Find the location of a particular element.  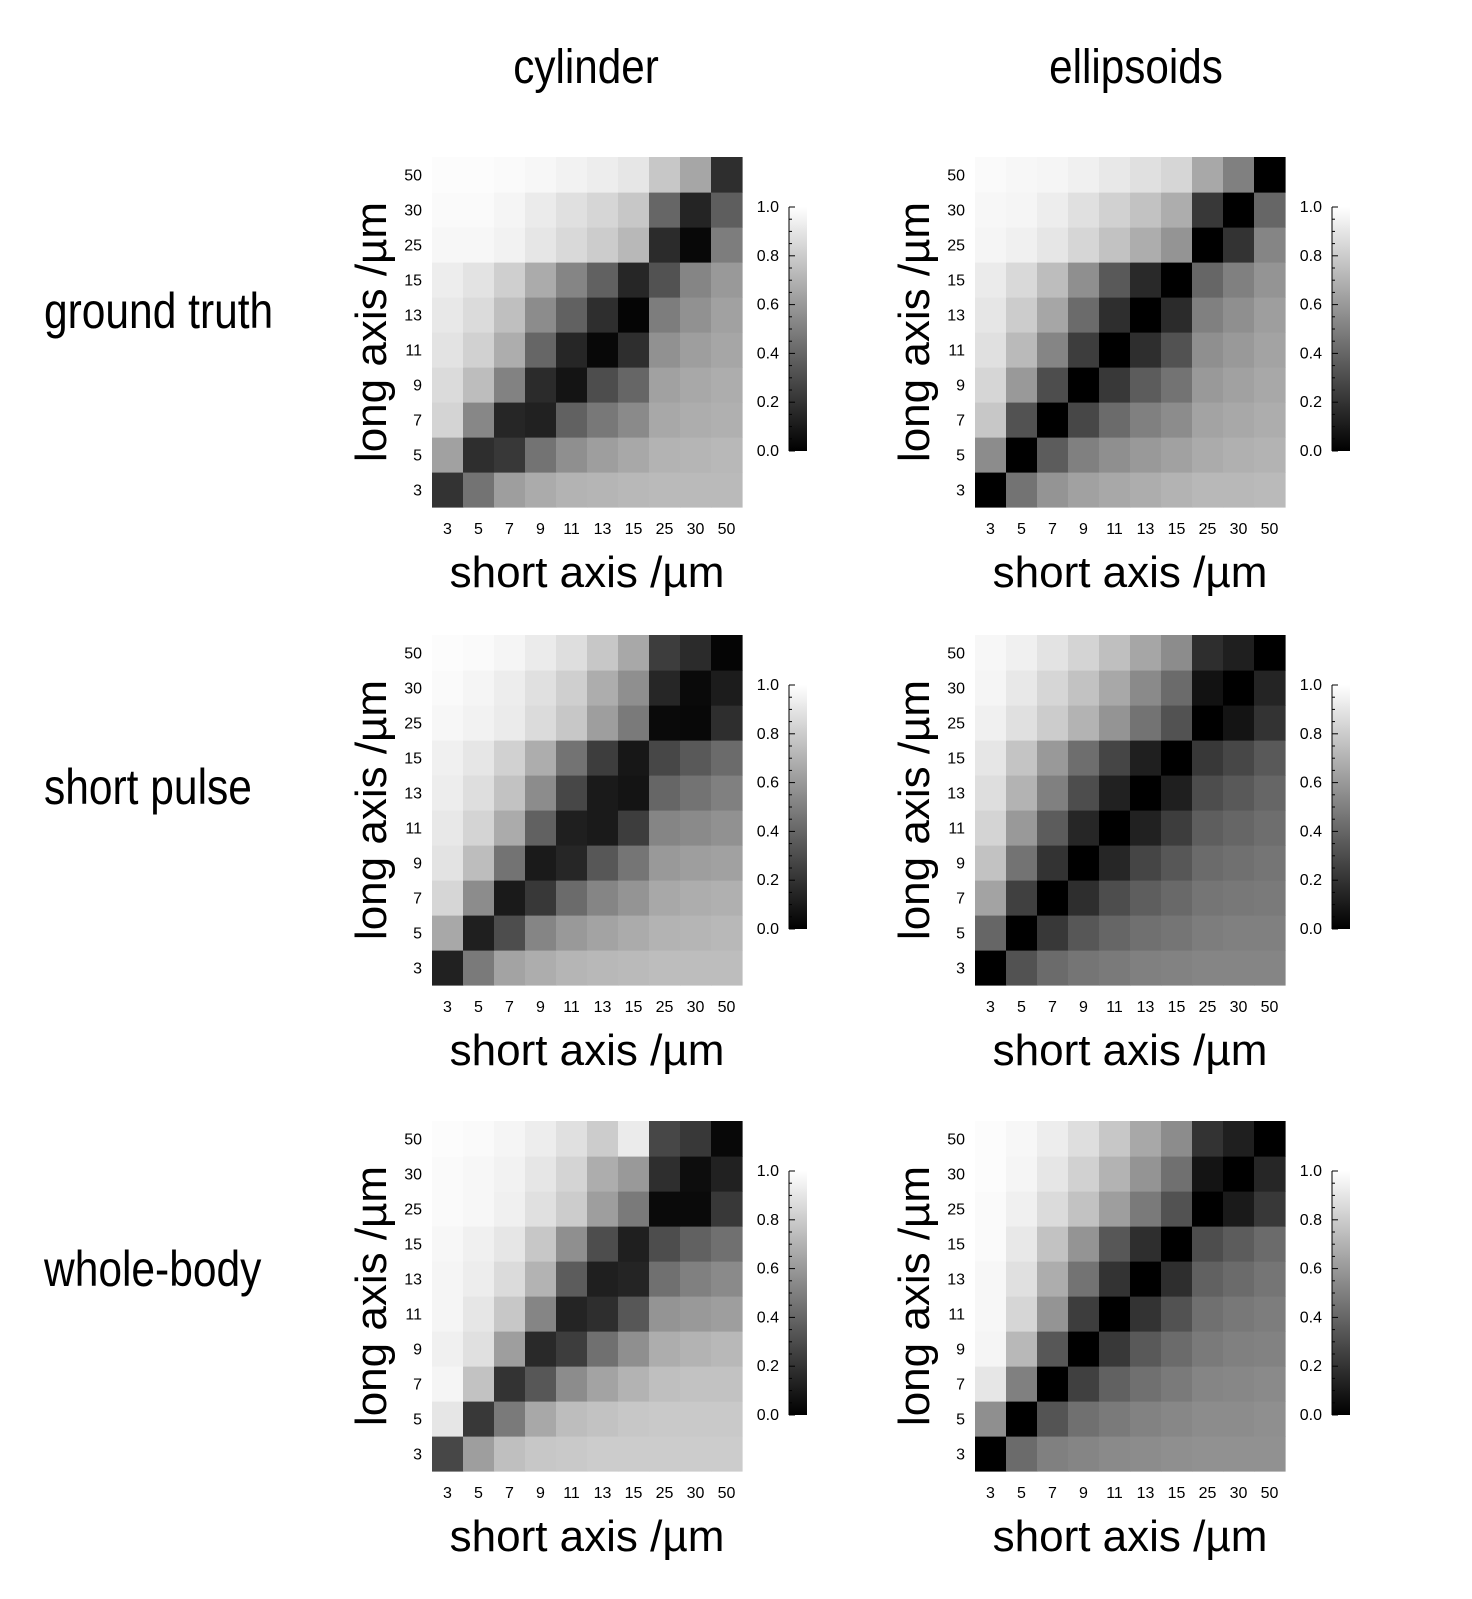

y-tick-label: 7 is located at coordinates (417, 1385).